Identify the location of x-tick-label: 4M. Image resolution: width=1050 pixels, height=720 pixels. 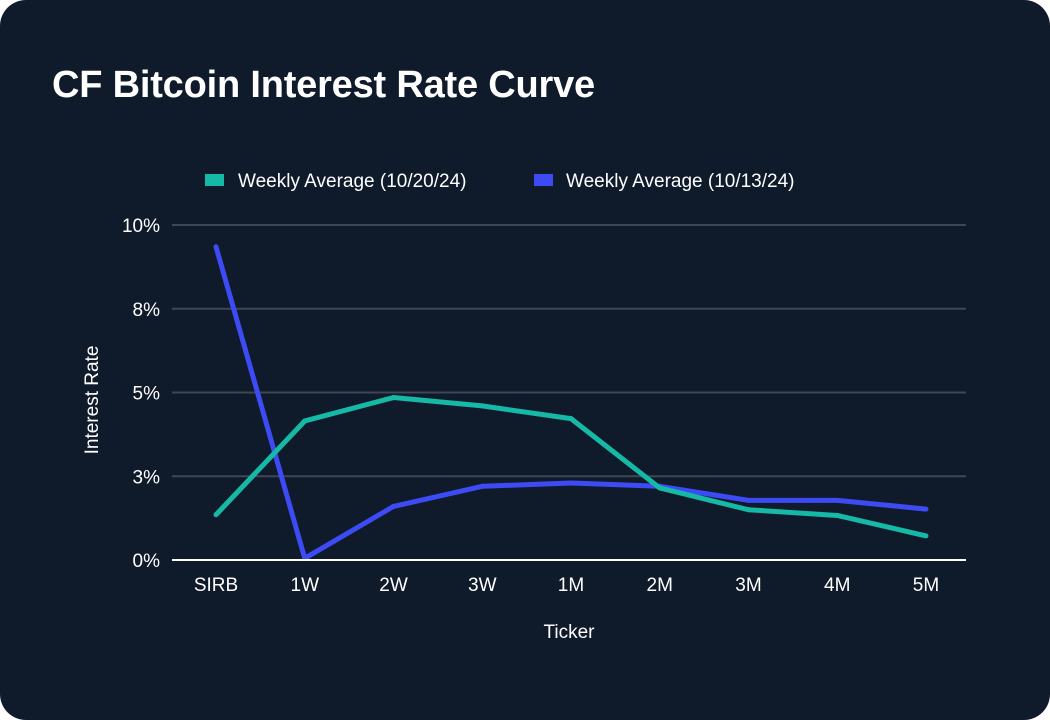
(837, 585).